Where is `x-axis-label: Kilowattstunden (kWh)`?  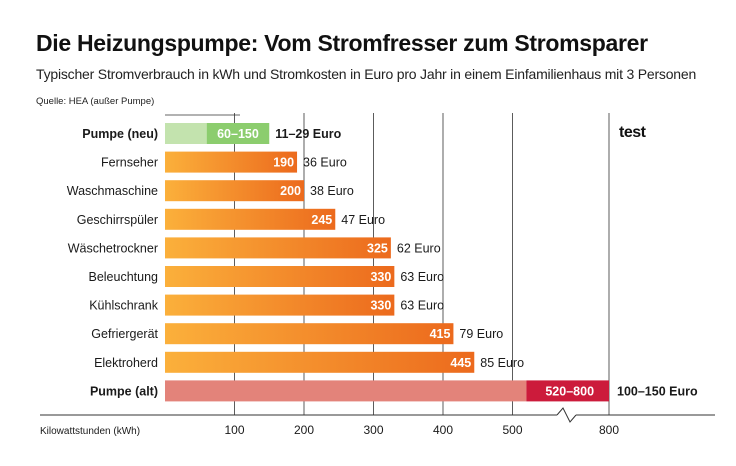
x-axis-label: Kilowattstunden (kWh) is located at coordinates (90, 431).